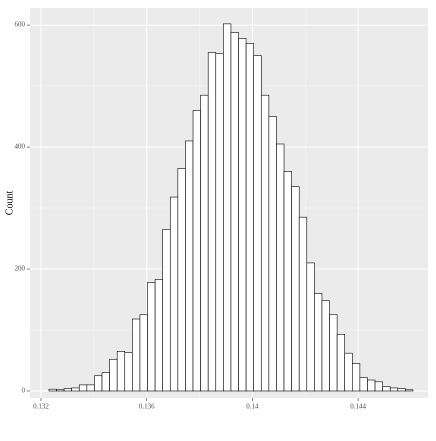 The width and height of the screenshot is (436, 441). I want to click on x-tick-label: 0.14, so click(252, 407).